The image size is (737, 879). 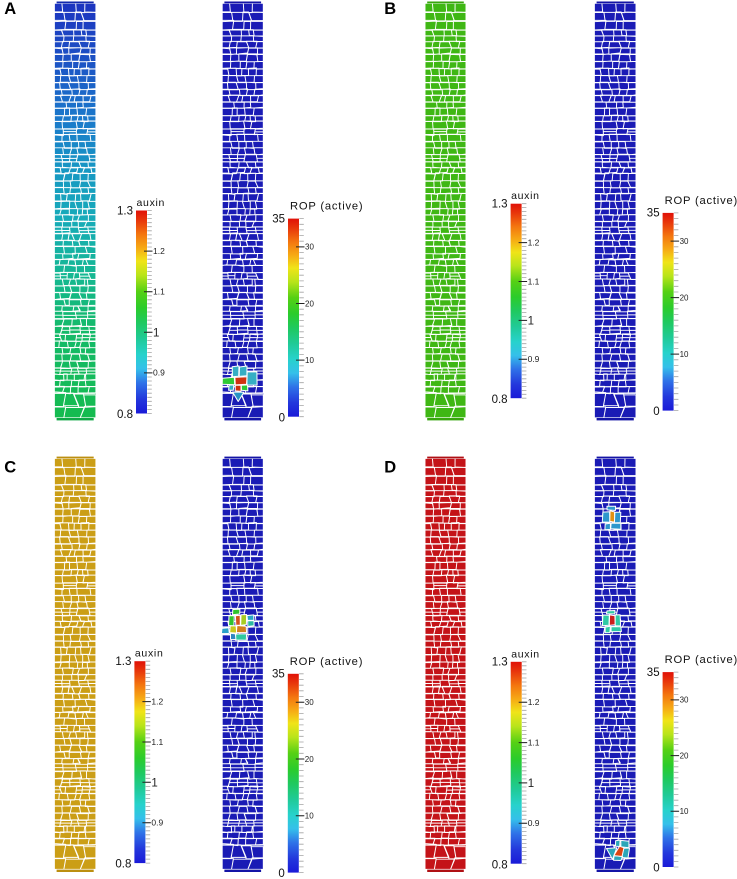 What do you see at coordinates (10, 468) in the screenshot?
I see `svg-text: C` at bounding box center [10, 468].